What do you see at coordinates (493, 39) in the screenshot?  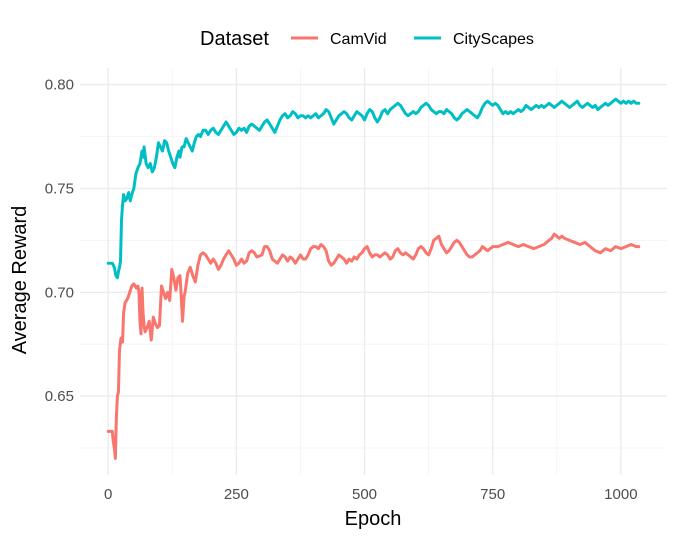 I see `legend-label-cityscapes: CityScapes` at bounding box center [493, 39].